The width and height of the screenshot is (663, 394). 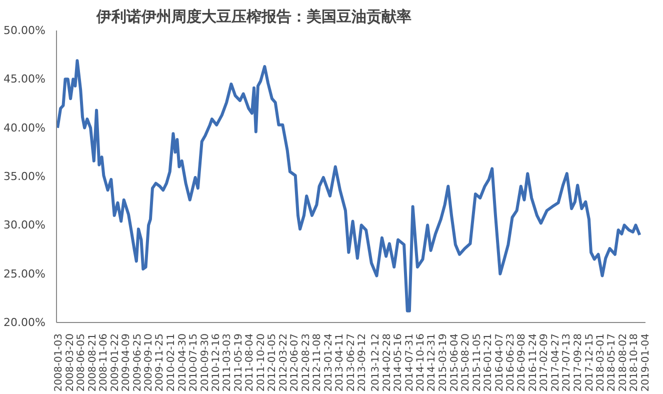 I want to click on x-tick-label: 2014-05-16, so click(x=398, y=362).